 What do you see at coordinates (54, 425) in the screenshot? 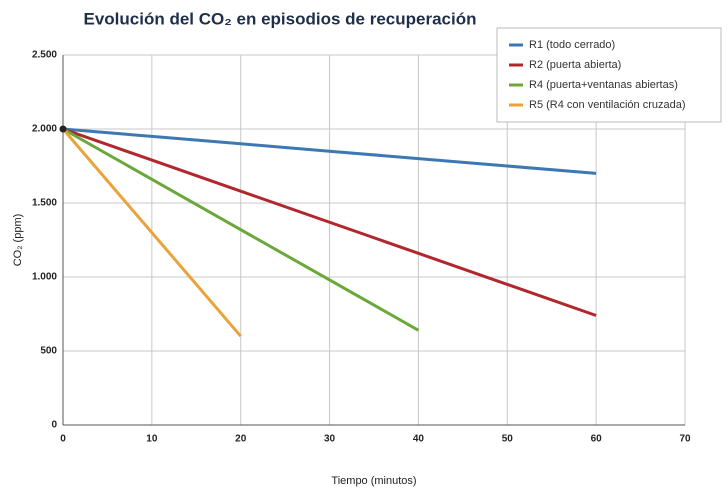
I see `y-tick-label: 0` at bounding box center [54, 425].